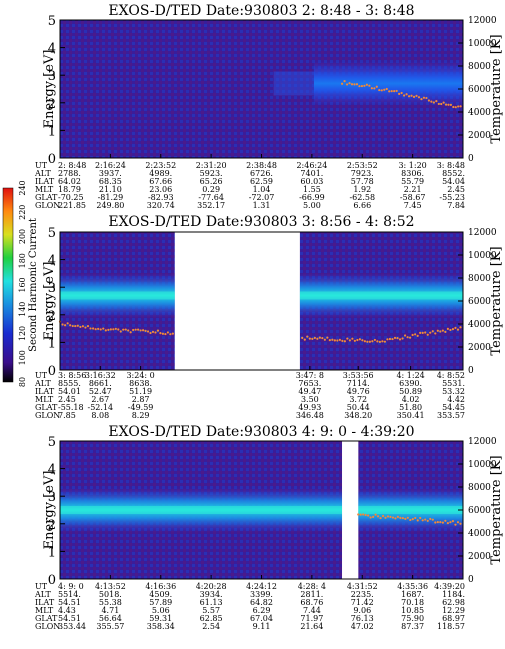 The width and height of the screenshot is (505, 649). Describe the element at coordinates (262, 610) in the screenshot. I see `ephemeris-cell: 6.29` at that location.